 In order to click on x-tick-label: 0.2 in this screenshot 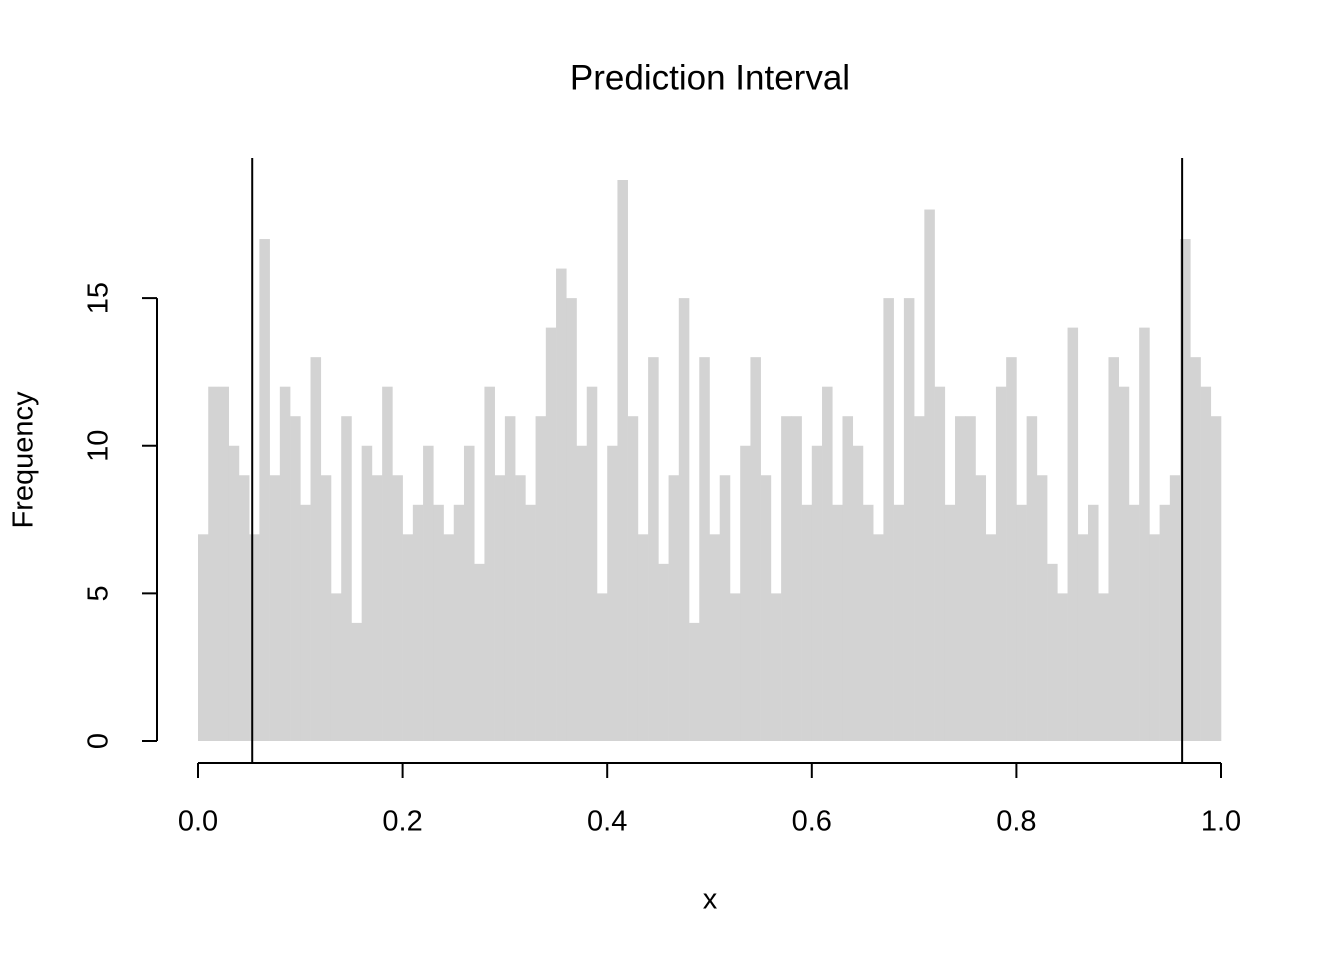, I will do `click(402, 822)`.